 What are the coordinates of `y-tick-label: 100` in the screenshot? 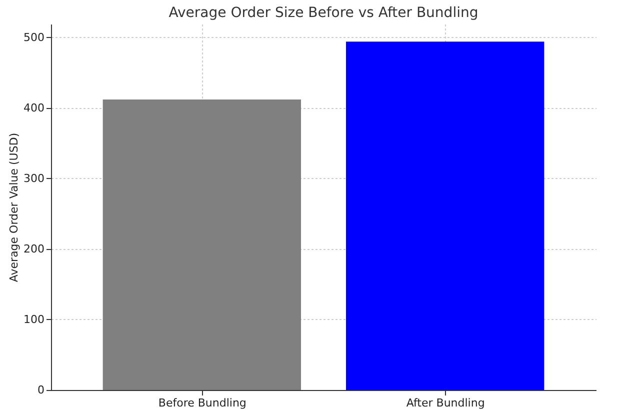 It's located at (34, 319).